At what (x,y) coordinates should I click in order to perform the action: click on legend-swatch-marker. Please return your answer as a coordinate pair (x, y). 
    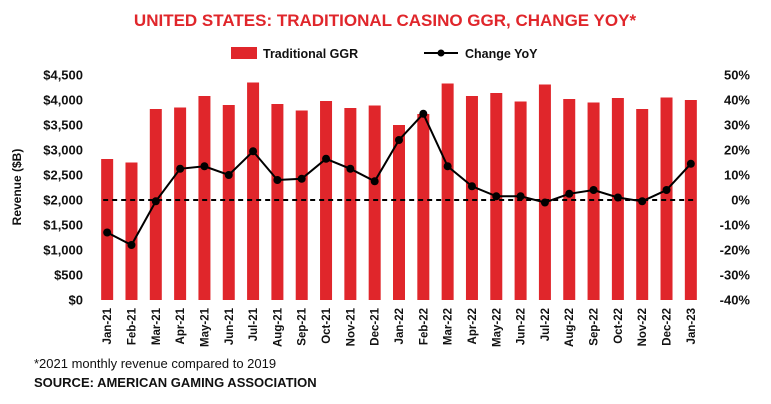
    Looking at the image, I should click on (441, 53).